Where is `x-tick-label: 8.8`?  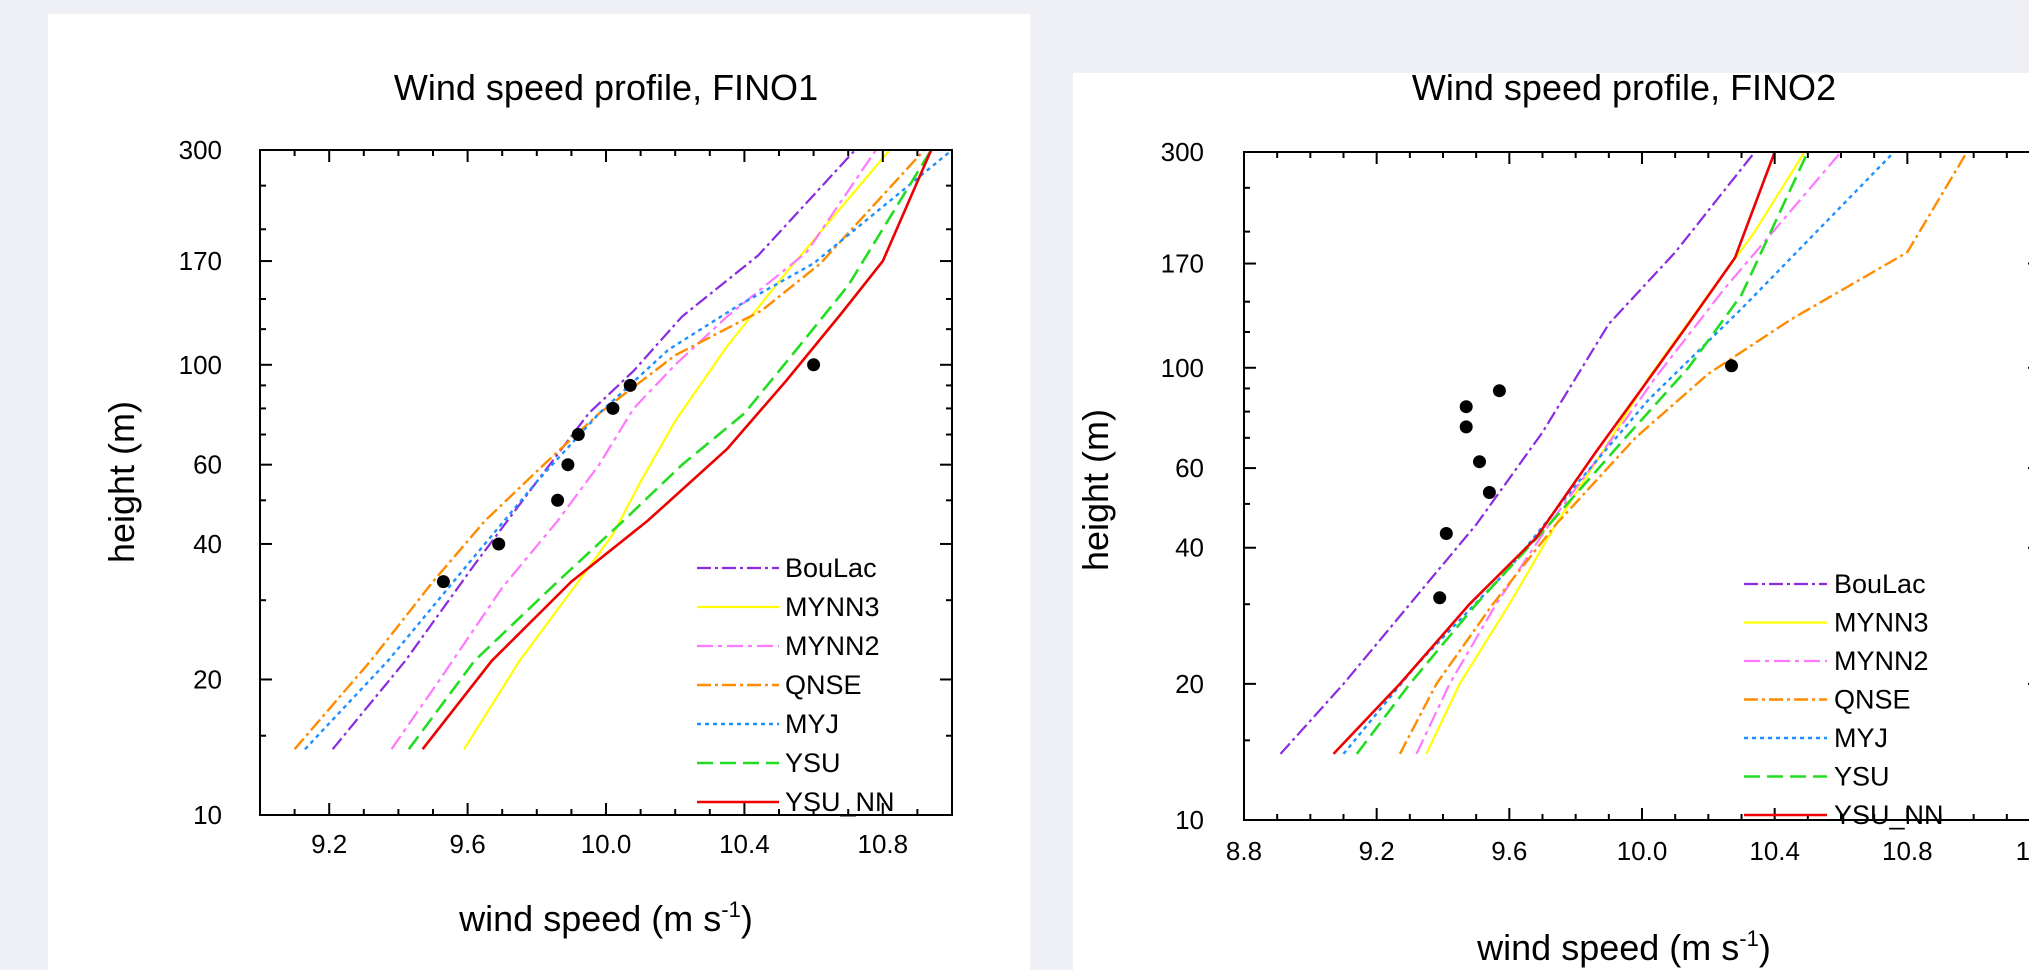 x-tick-label: 8.8 is located at coordinates (1244, 851).